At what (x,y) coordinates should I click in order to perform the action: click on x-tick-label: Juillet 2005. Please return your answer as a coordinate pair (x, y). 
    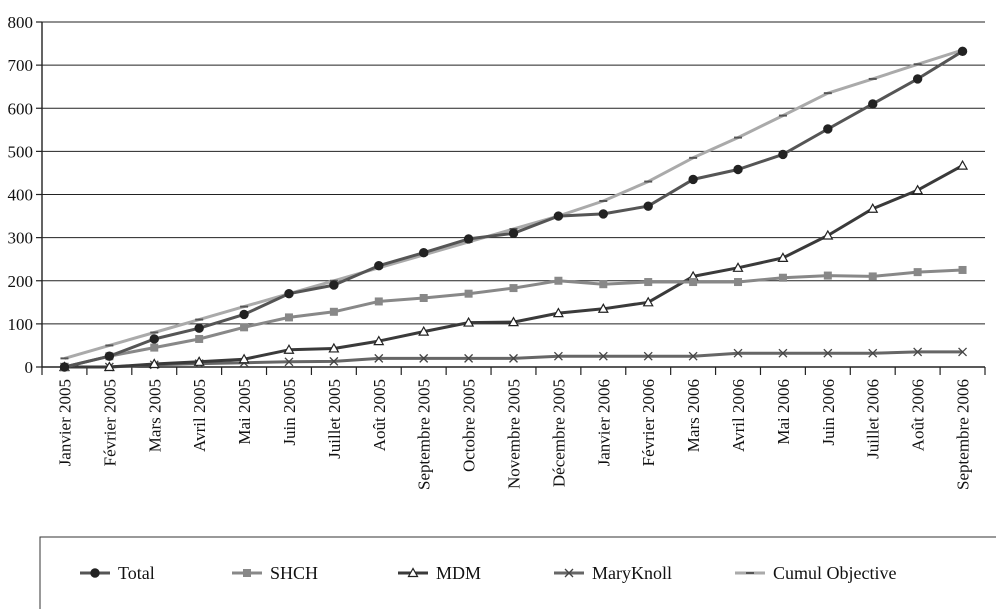
    Looking at the image, I should click on (334, 419).